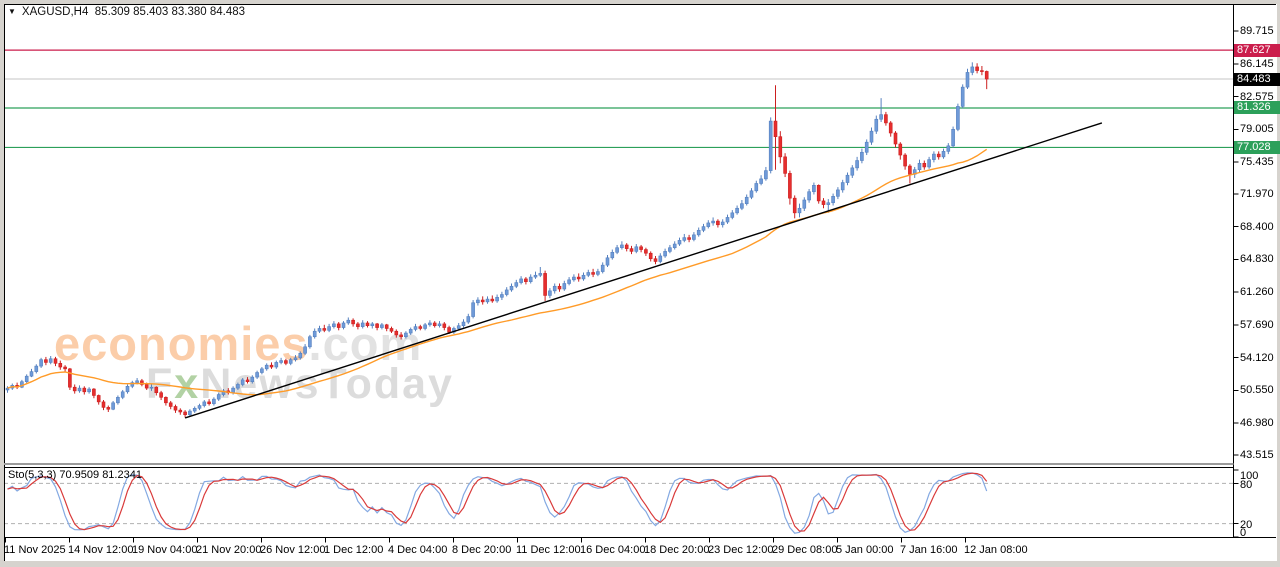  What do you see at coordinates (1257, 129) in the screenshot?
I see `price-axis-label: 79.005` at bounding box center [1257, 129].